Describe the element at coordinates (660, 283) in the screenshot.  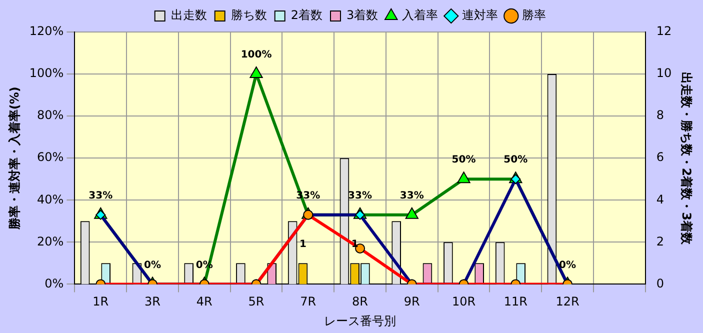
I see `y2-tick-label: 0` at that location.